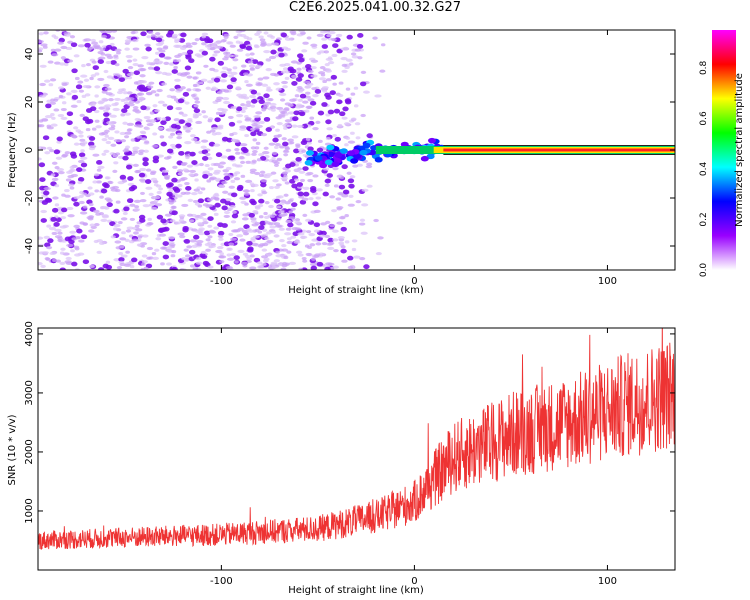 The image size is (750, 600). What do you see at coordinates (424, 158) in the screenshot?
I see `spectrogram-transition-cell` at bounding box center [424, 158].